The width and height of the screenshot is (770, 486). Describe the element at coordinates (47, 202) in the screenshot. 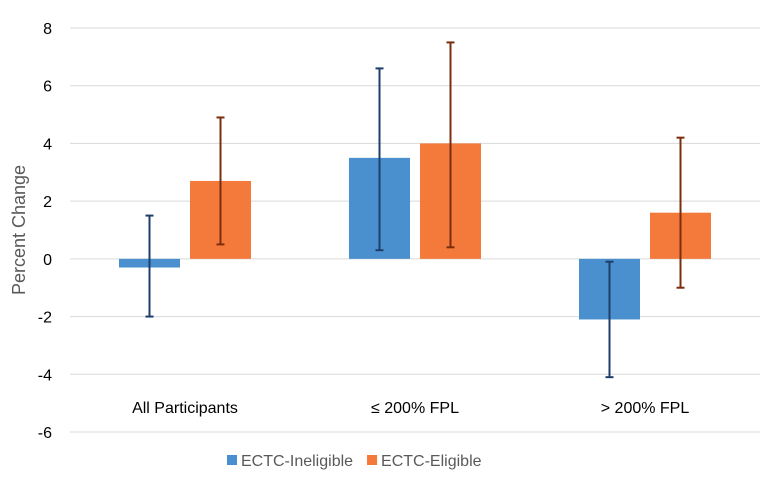

I see `y-tick-label: 2` at that location.